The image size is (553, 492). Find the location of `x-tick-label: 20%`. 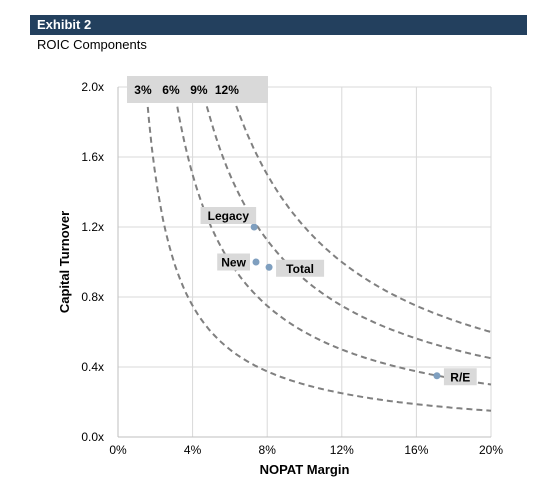

x-tick-label: 20% is located at coordinates (491, 450).